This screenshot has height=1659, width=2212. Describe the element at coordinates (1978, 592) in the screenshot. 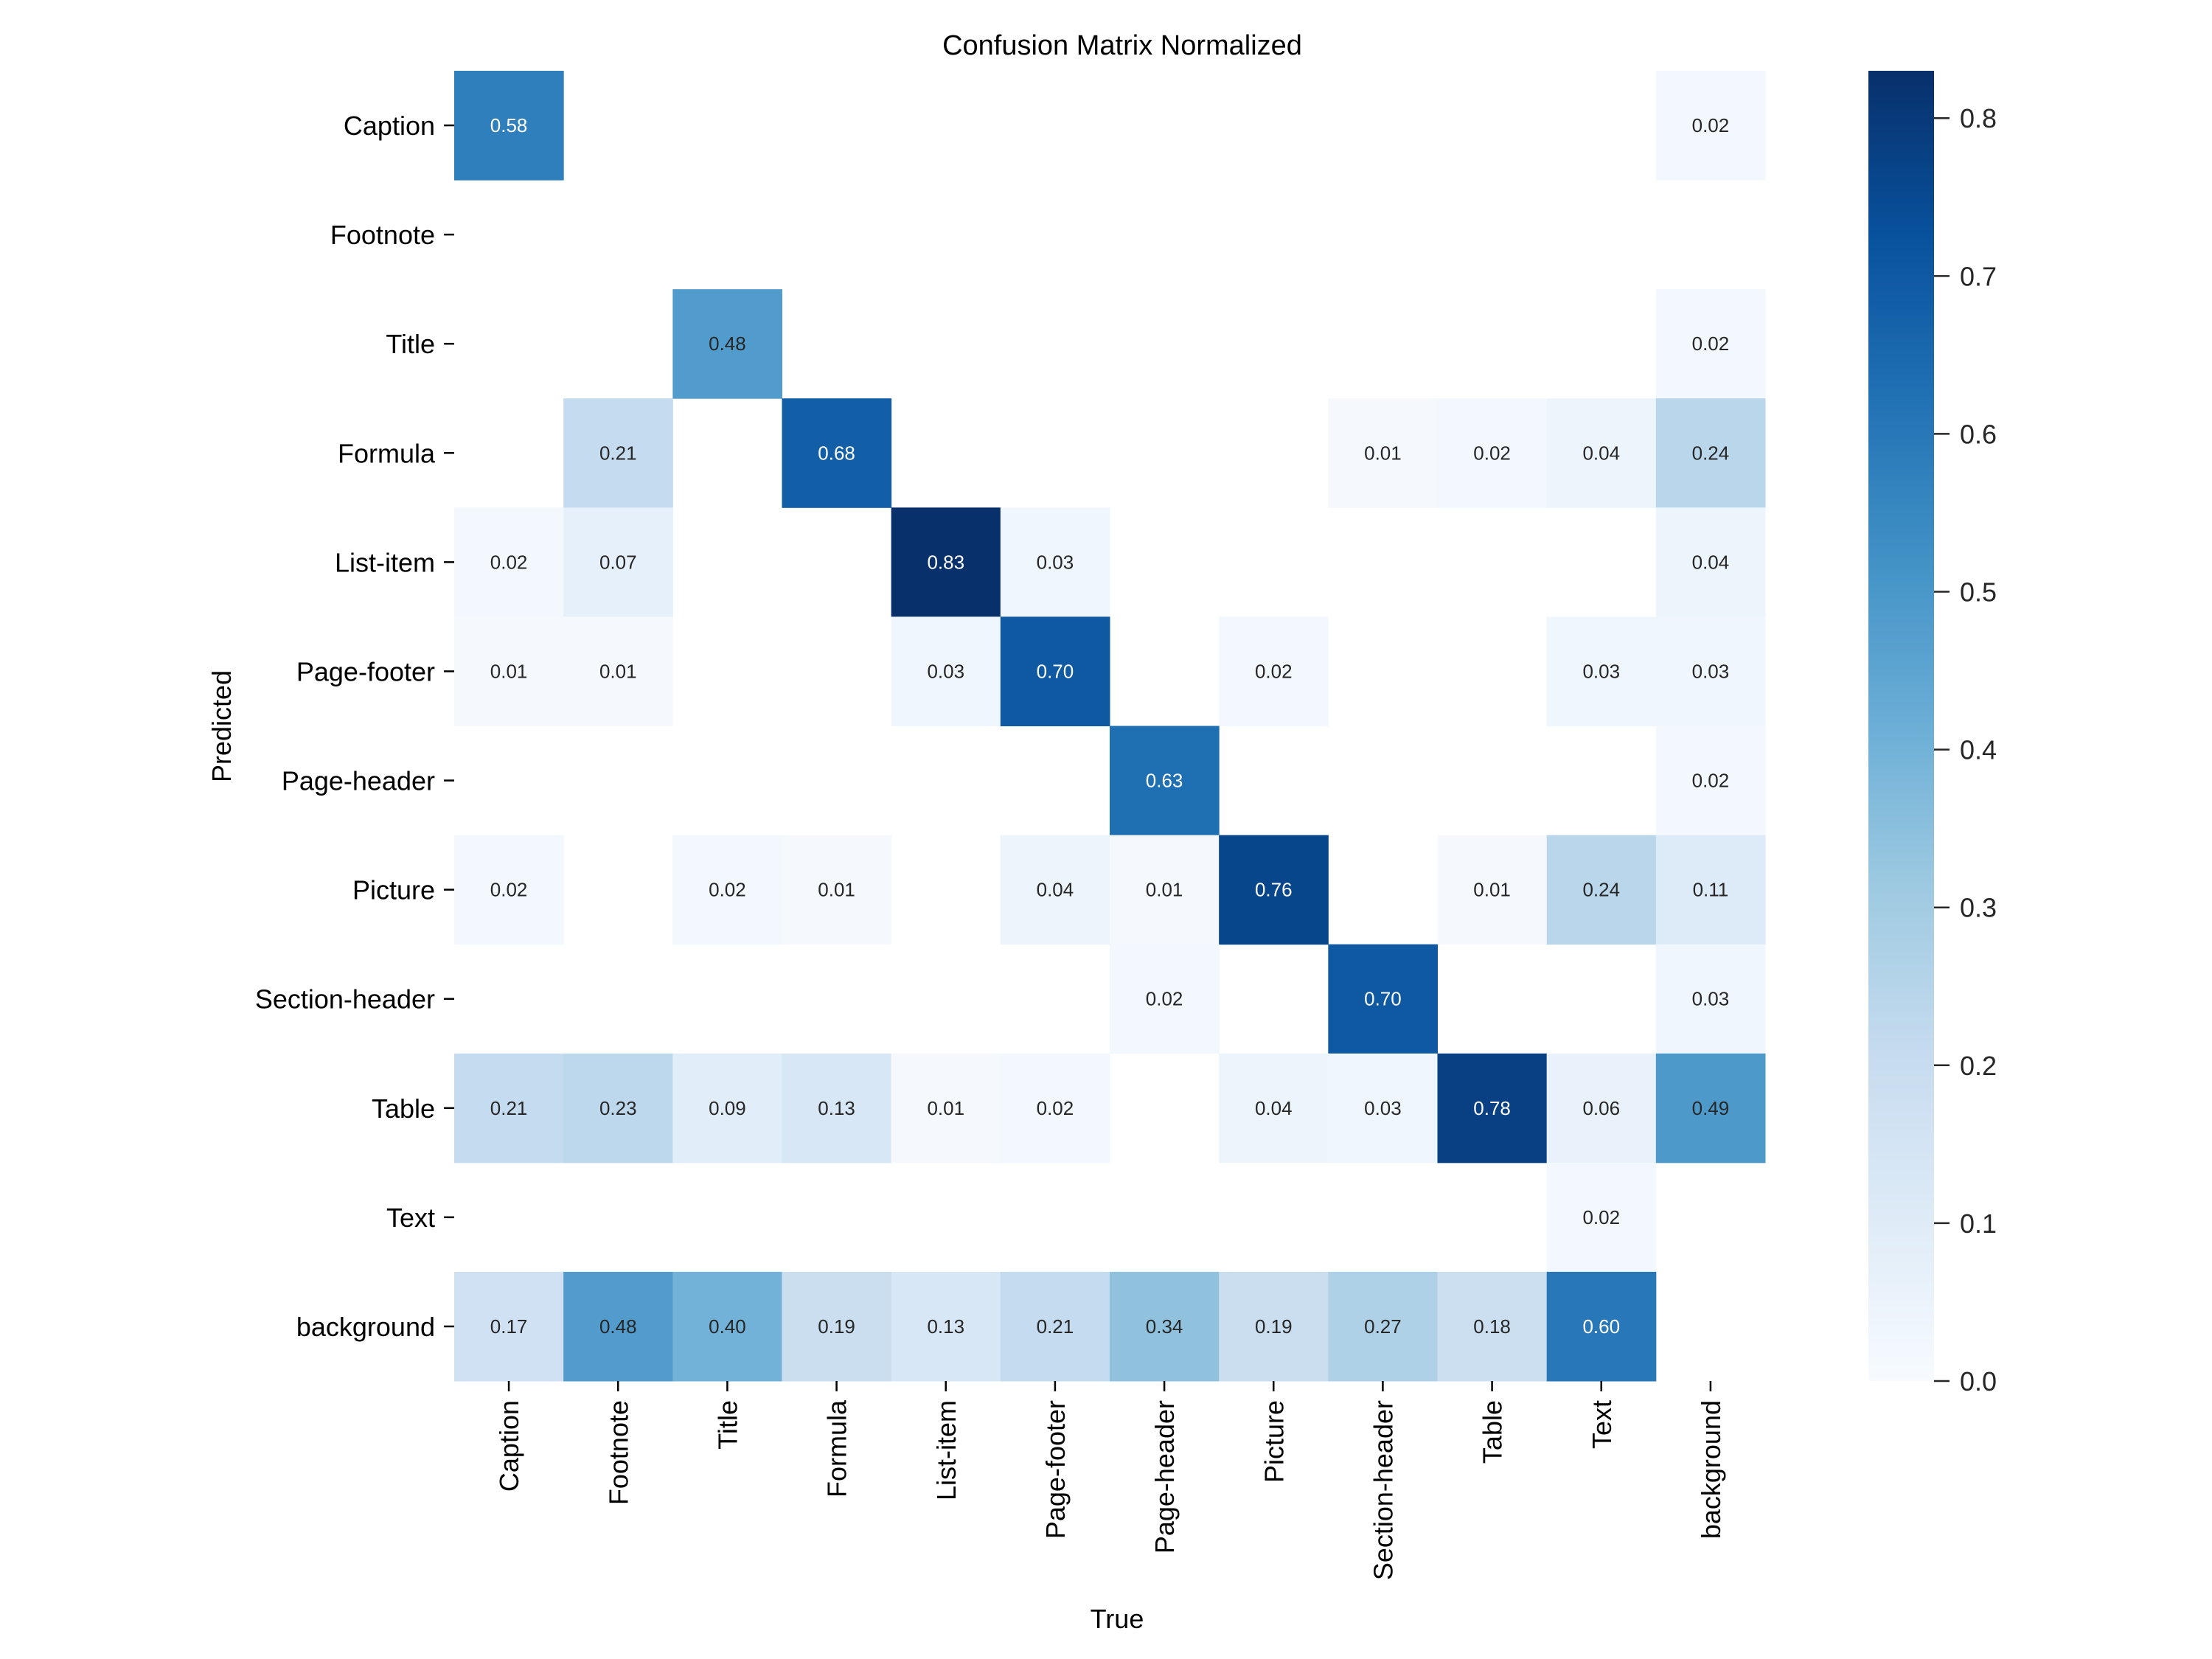

I see `colorbar-tick-label: 0.5` at that location.